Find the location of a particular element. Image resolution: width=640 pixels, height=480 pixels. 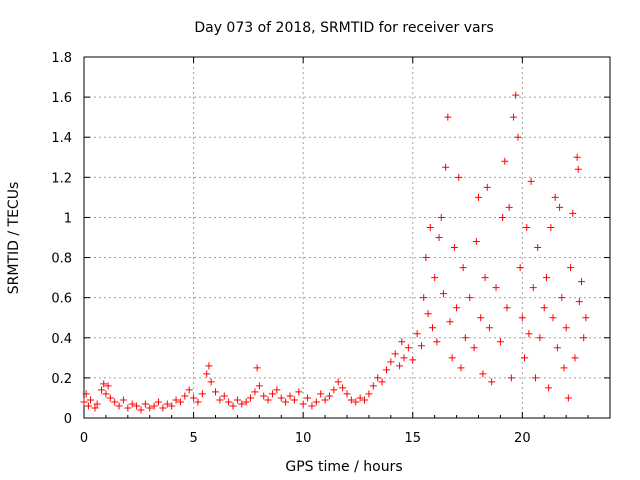

y-axis-label: SRMTID / TECUs is located at coordinates (14, 238).